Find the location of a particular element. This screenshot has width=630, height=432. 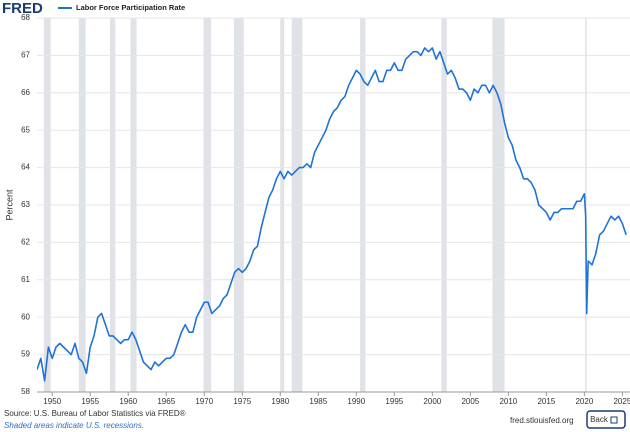

y-axis-title: Percent is located at coordinates (9, 205).